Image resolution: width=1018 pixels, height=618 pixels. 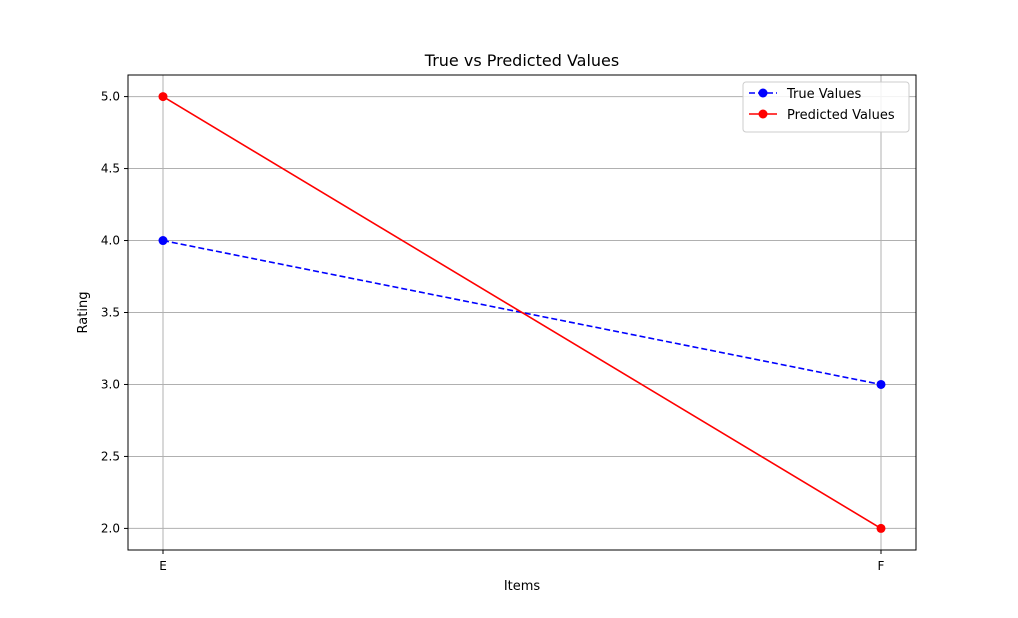 I want to click on y-tick-label: 2.5, so click(x=110, y=456).